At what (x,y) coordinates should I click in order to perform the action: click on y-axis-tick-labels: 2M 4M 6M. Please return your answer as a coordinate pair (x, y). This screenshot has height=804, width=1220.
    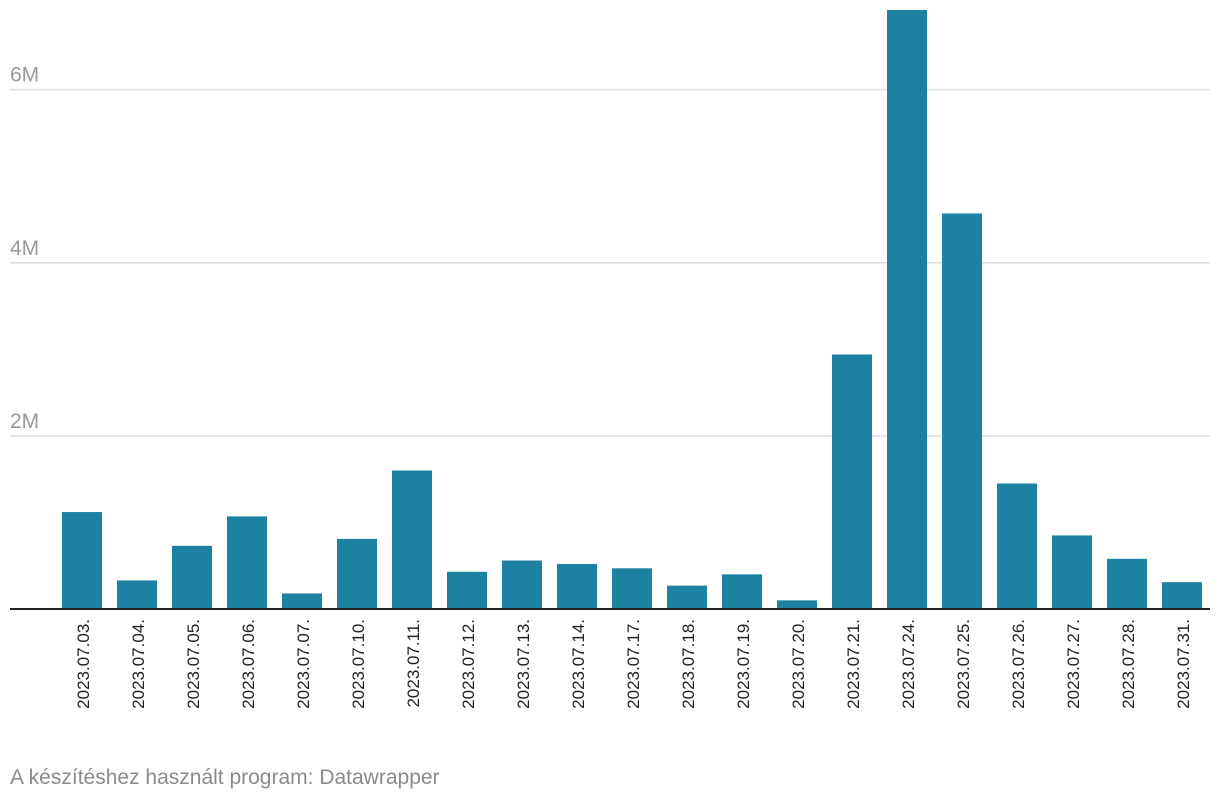
    Looking at the image, I should click on (24, 248).